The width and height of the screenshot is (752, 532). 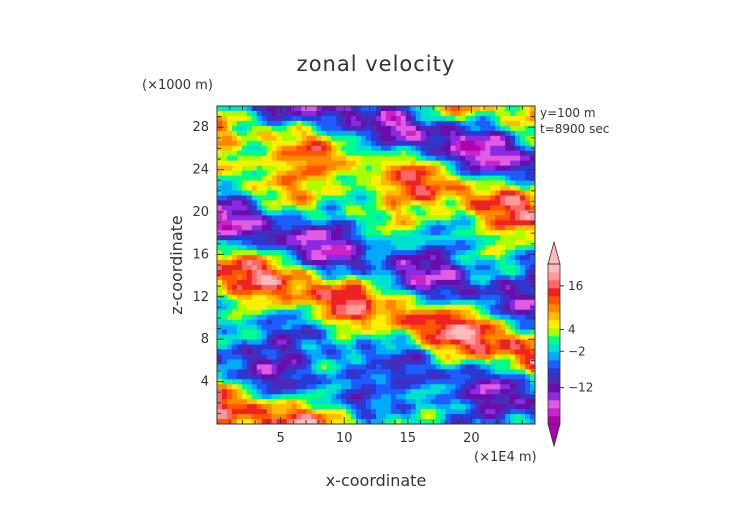 What do you see at coordinates (376, 64) in the screenshot?
I see `chart-title: zonal velocity` at bounding box center [376, 64].